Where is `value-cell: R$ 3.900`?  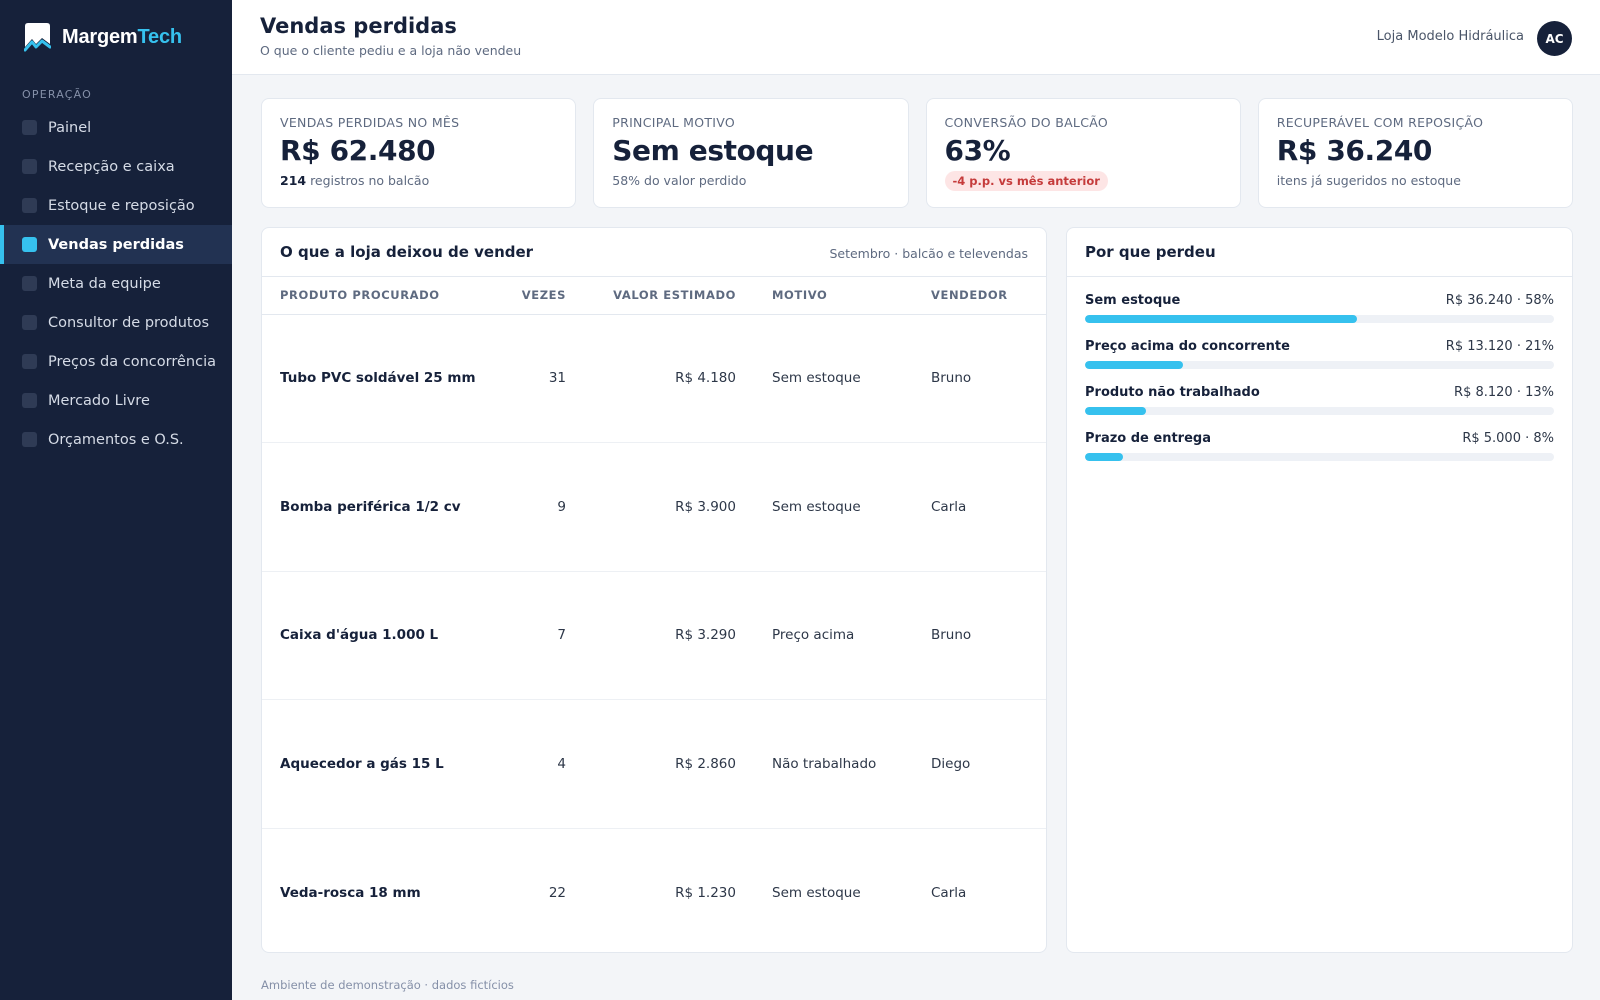 value-cell: R$ 3.900 is located at coordinates (651, 507).